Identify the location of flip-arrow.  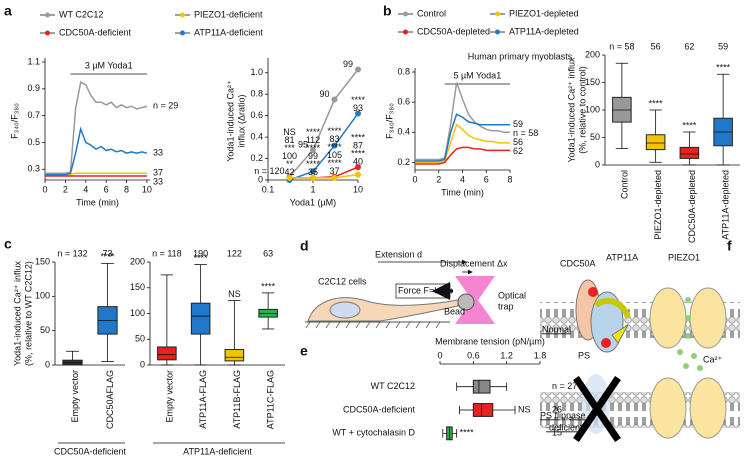
(612, 308).